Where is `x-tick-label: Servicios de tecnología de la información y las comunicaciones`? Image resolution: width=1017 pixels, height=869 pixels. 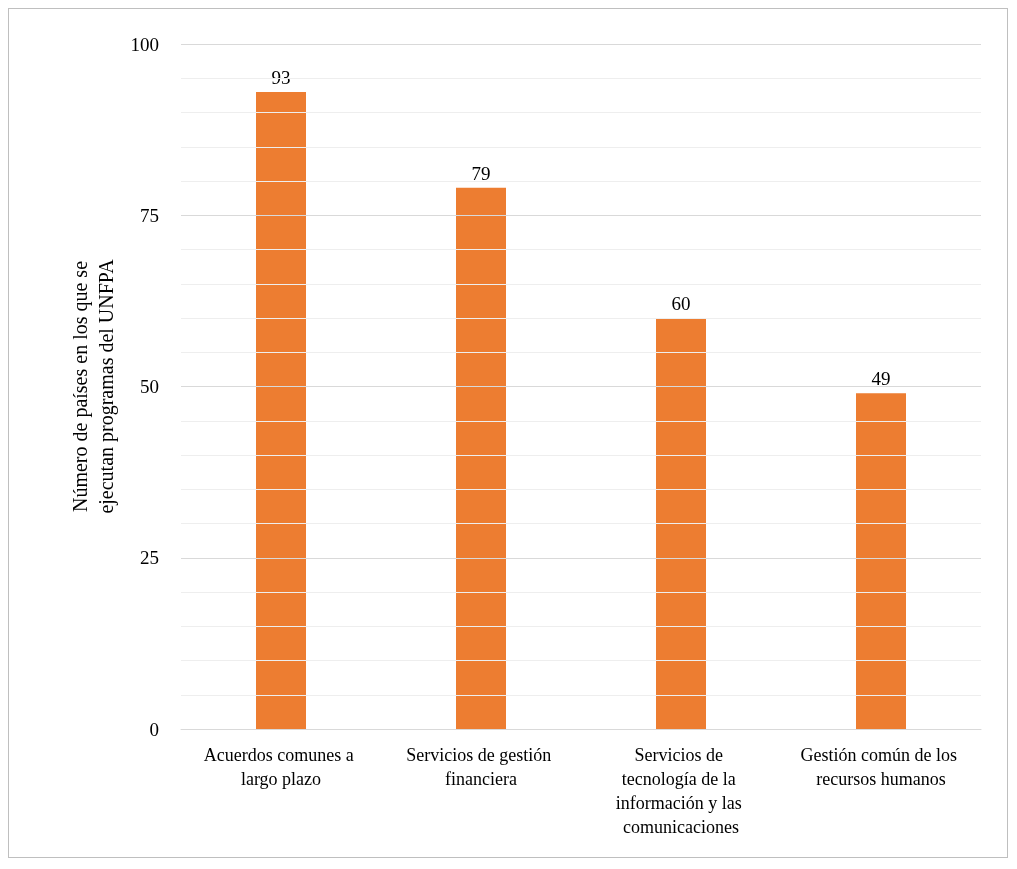 x-tick-label: Servicios de tecnología de la información y las comunicaciones is located at coordinates (681, 791).